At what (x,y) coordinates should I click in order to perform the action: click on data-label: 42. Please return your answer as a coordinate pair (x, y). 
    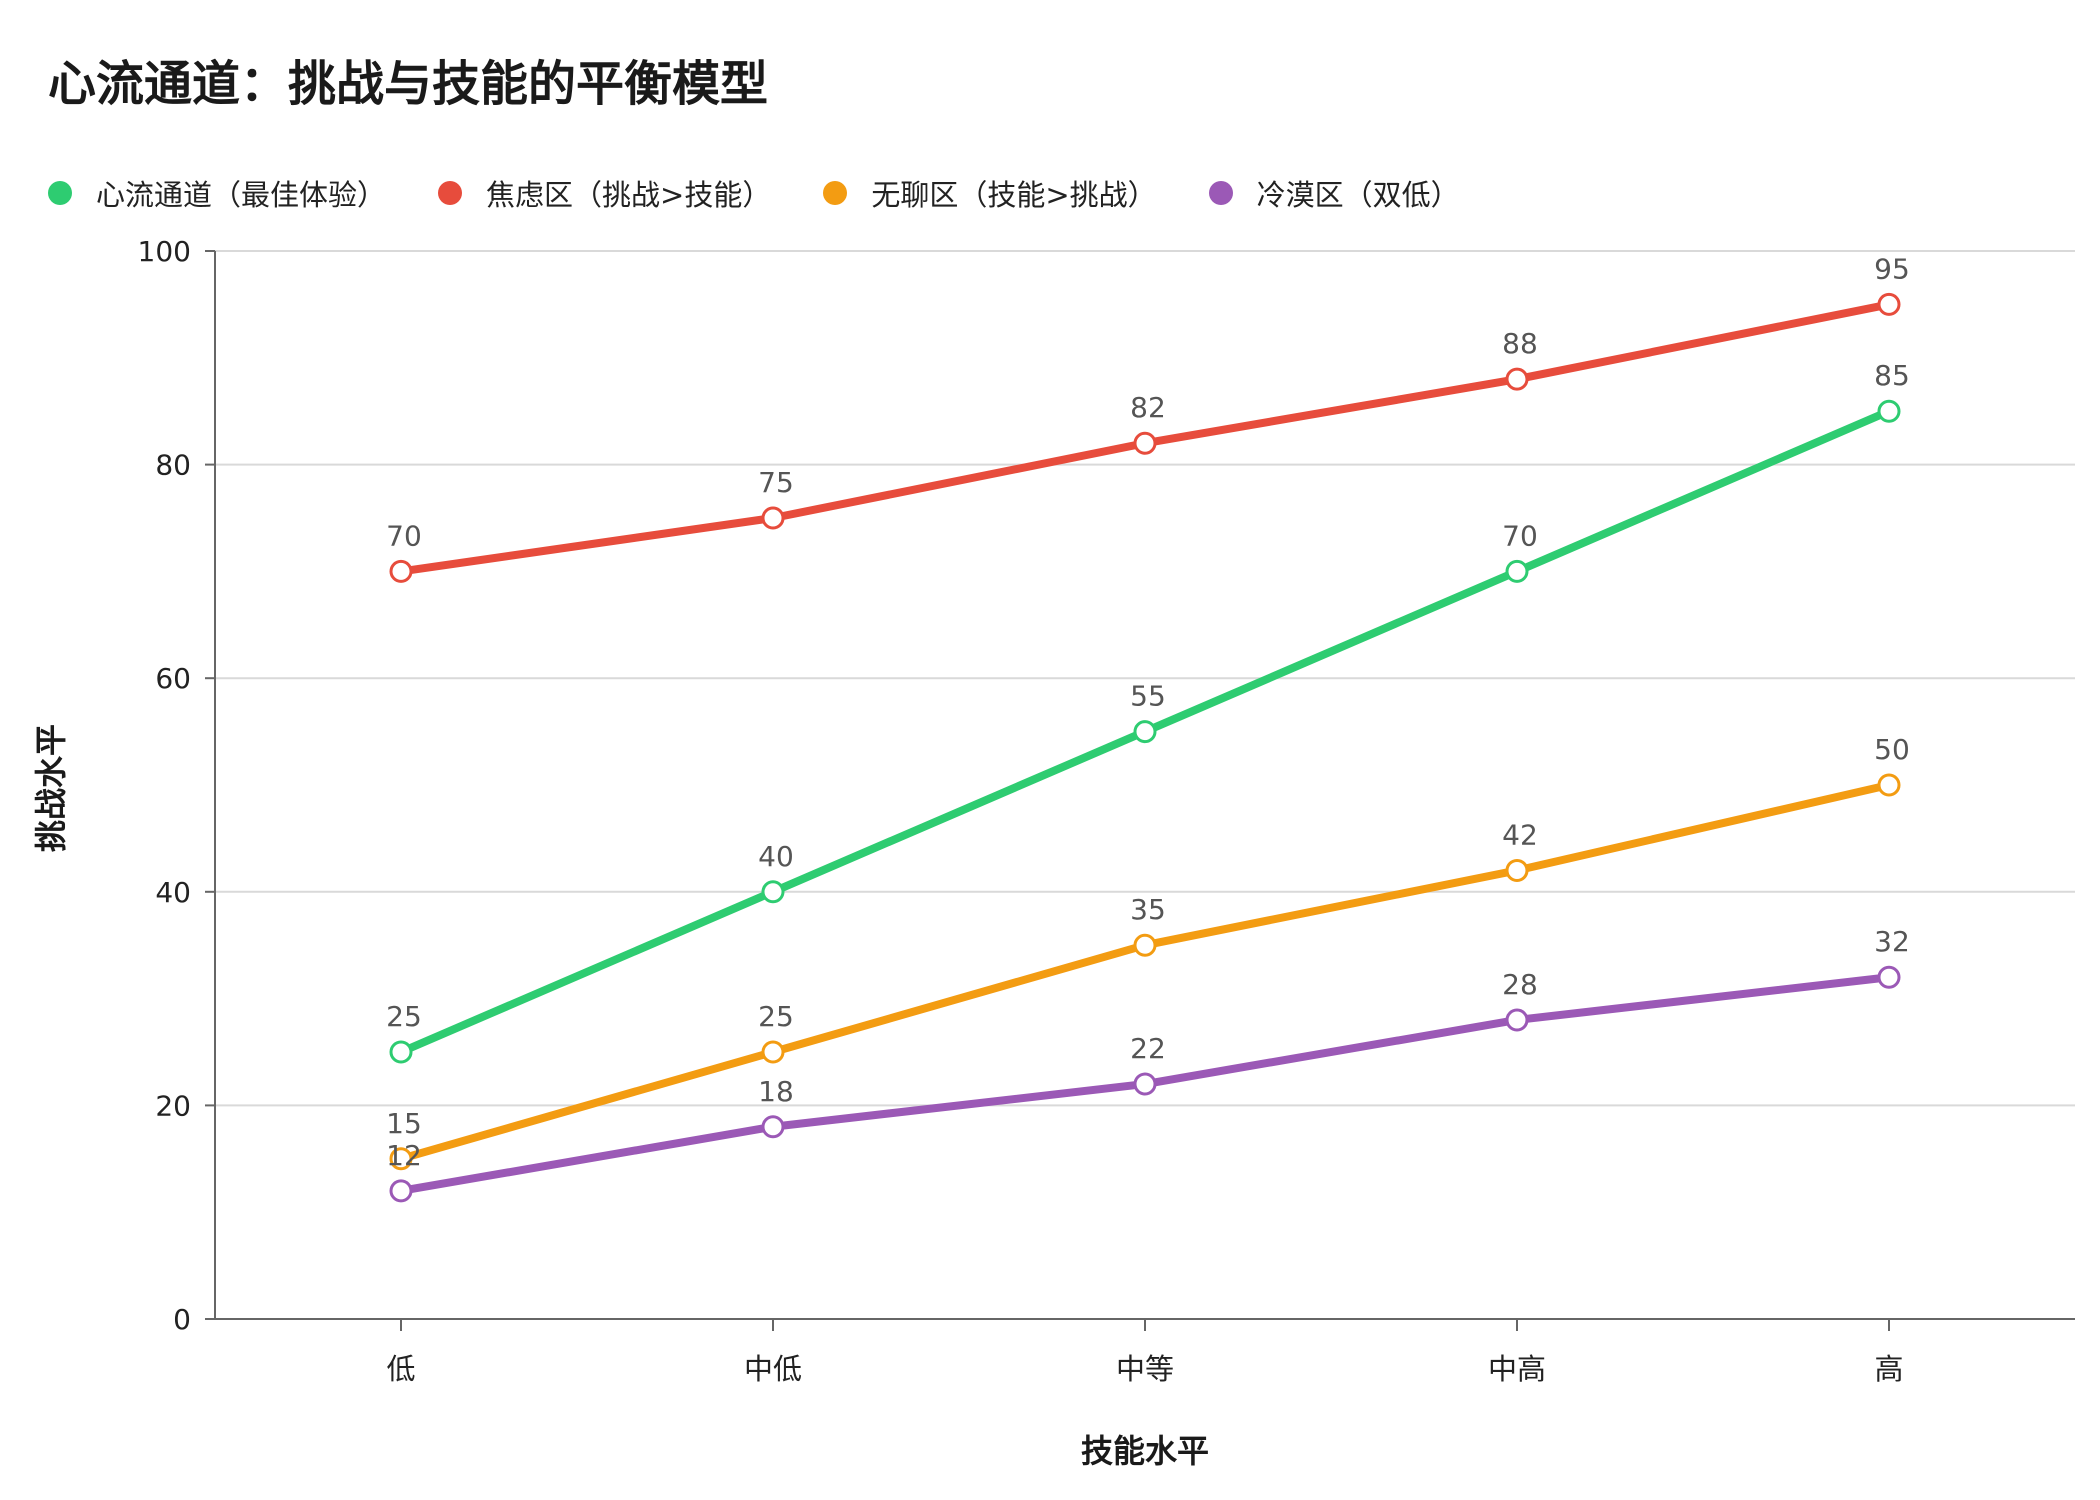
    Looking at the image, I should click on (1520, 834).